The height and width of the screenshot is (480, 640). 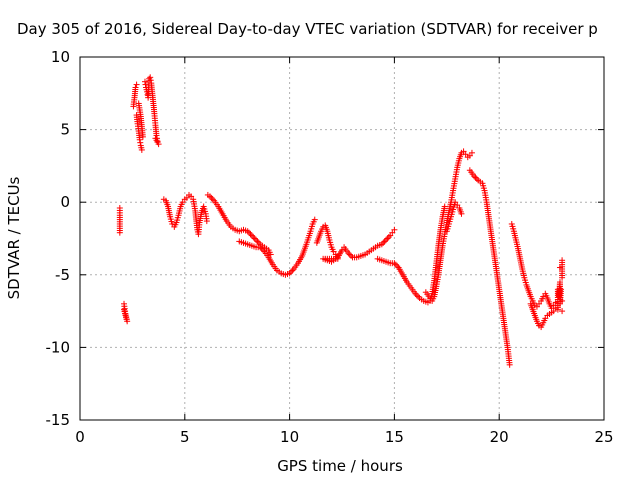 I want to click on x-axis-label: GPS time / hours, so click(x=340, y=466).